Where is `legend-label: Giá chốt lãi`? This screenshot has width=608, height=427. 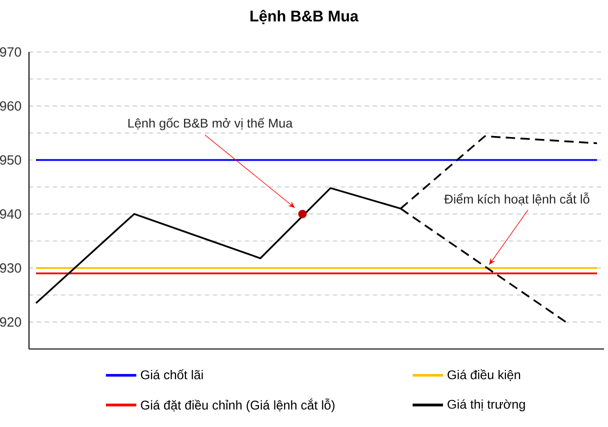
legend-label: Giá chốt lãi is located at coordinates (171, 374).